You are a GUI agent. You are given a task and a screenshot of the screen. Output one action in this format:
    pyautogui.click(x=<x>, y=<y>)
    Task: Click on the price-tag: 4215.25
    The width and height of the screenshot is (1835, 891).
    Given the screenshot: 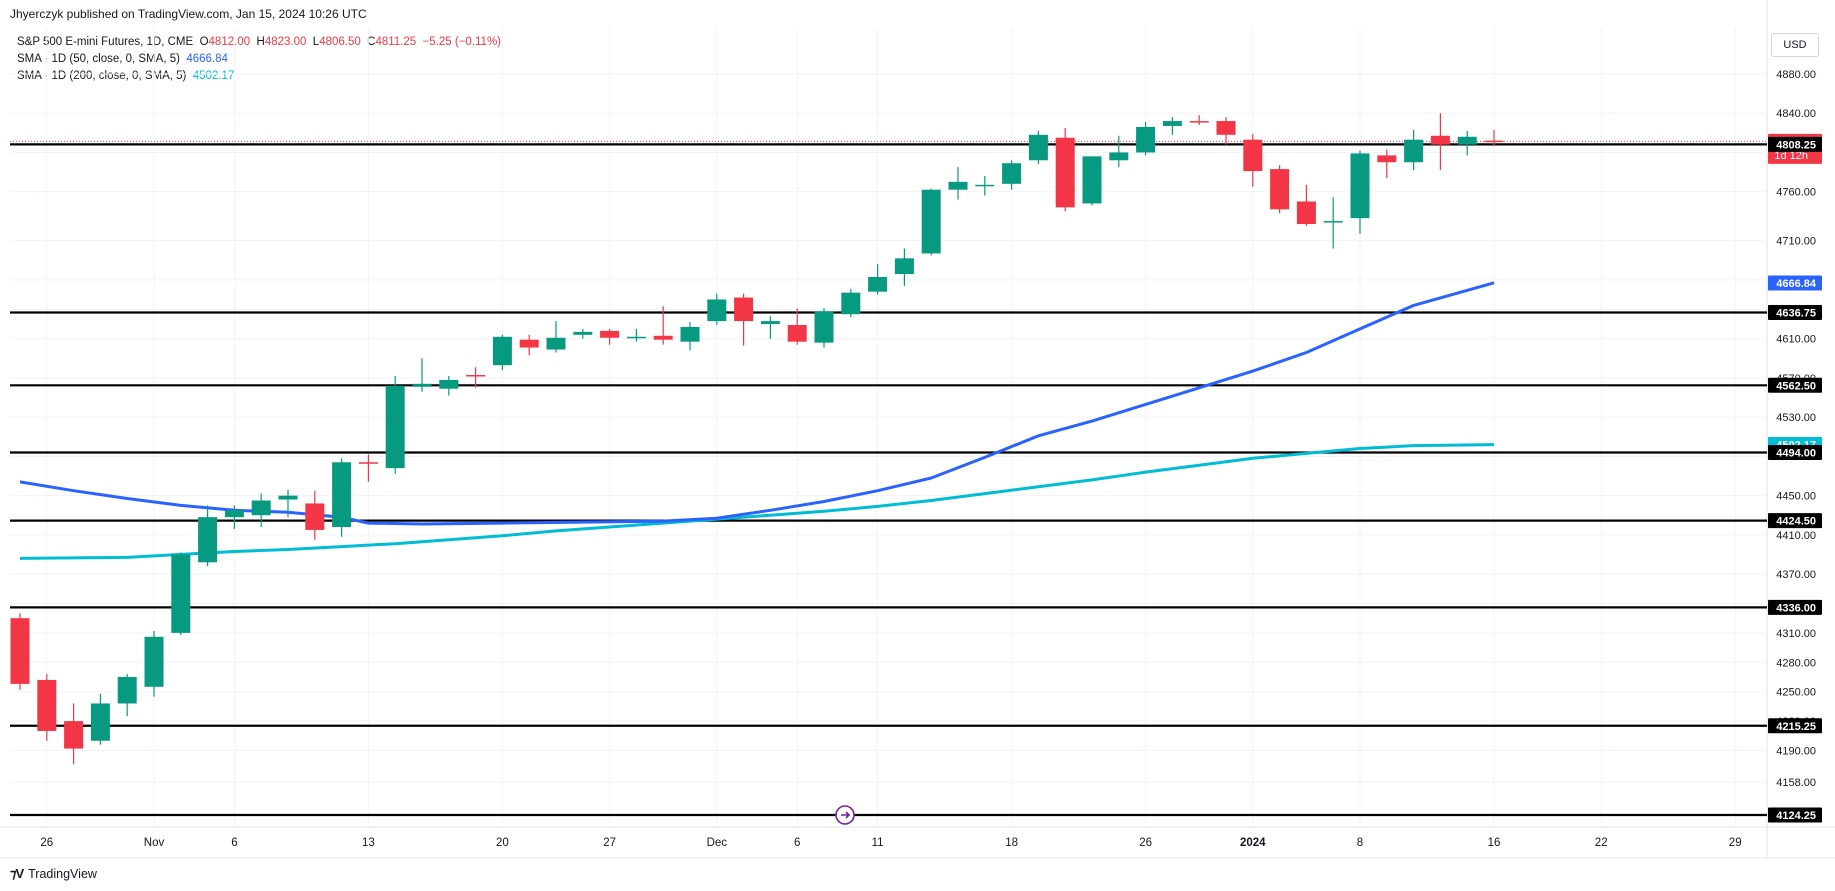 What is the action you would take?
    pyautogui.click(x=1795, y=726)
    